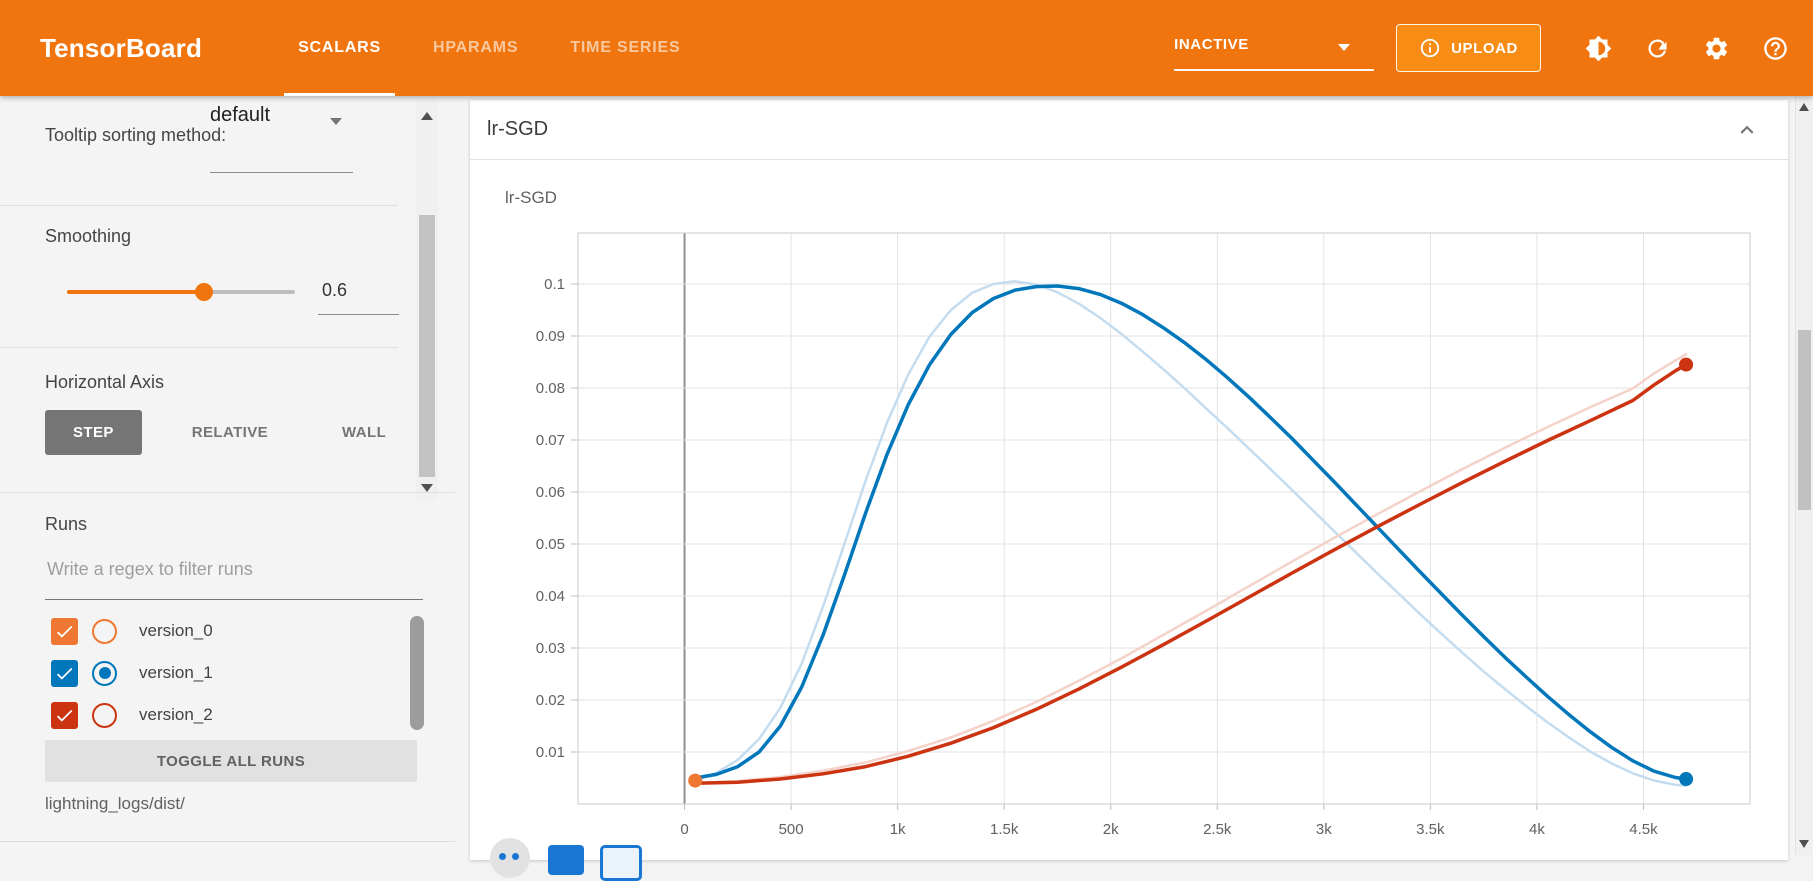 The width and height of the screenshot is (1813, 881). I want to click on runs-label: Runs, so click(66, 524).